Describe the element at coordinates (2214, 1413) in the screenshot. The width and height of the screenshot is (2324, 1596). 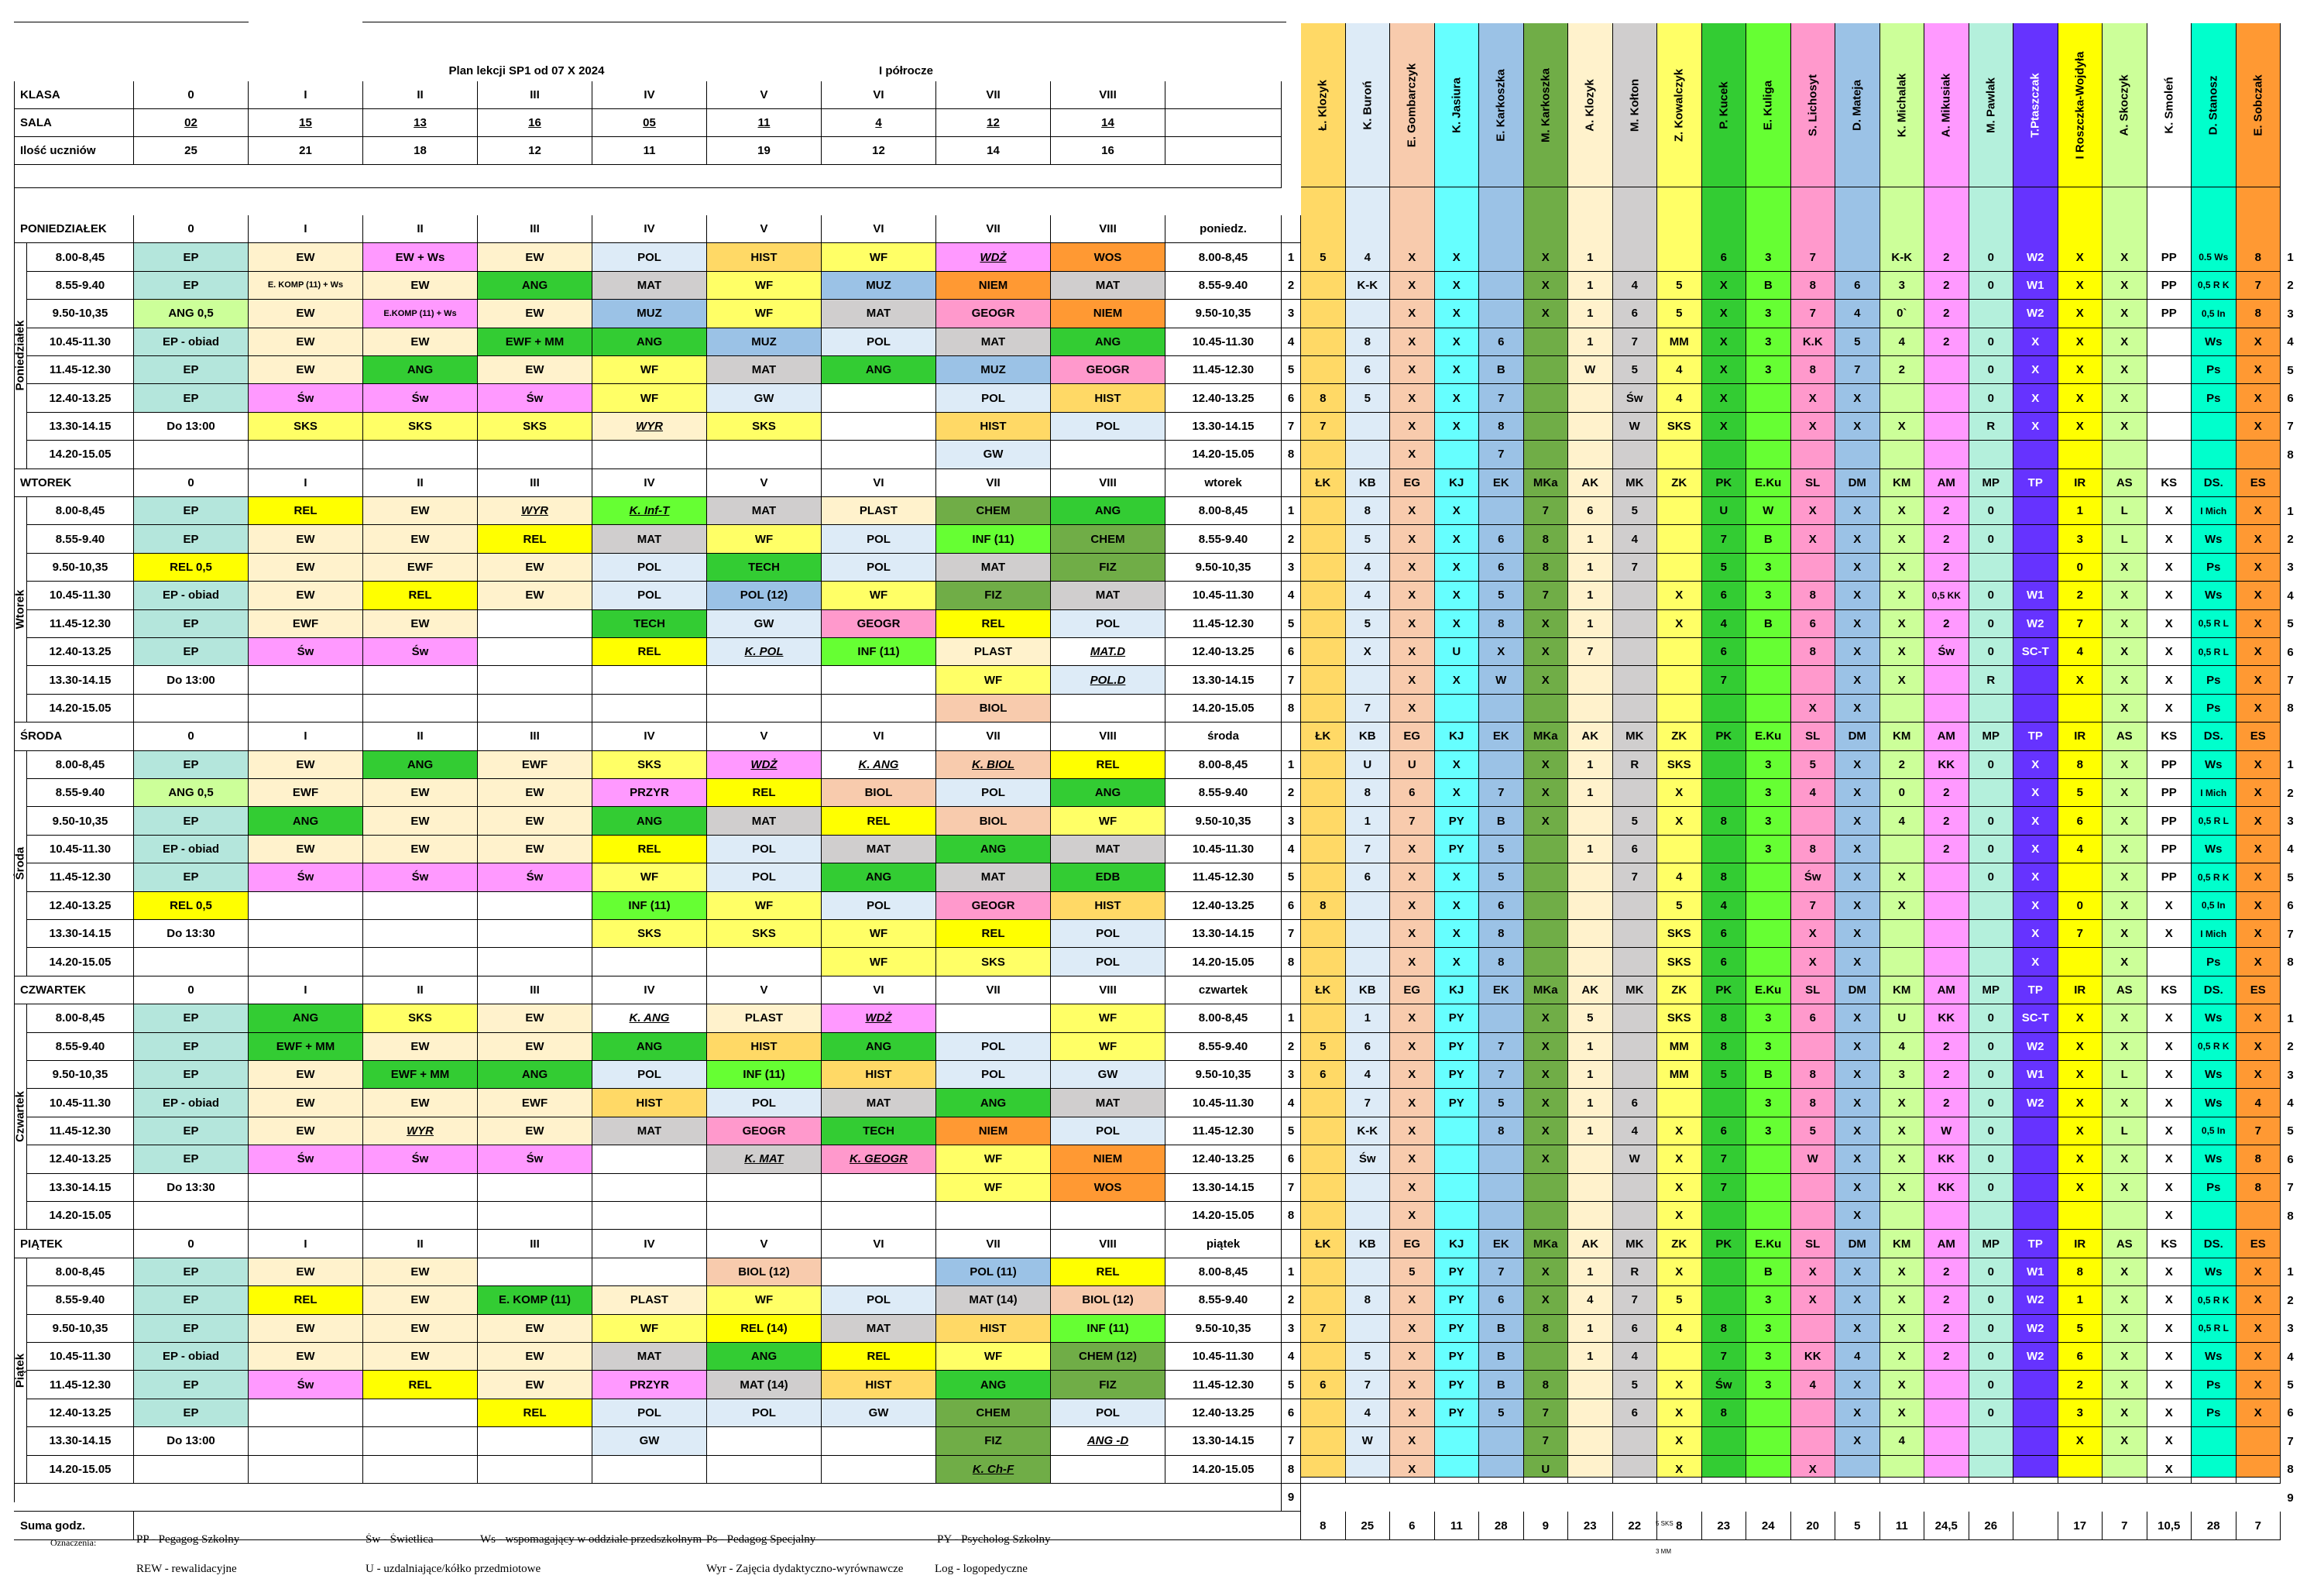
I see `teacher-cell: Ps` at that location.